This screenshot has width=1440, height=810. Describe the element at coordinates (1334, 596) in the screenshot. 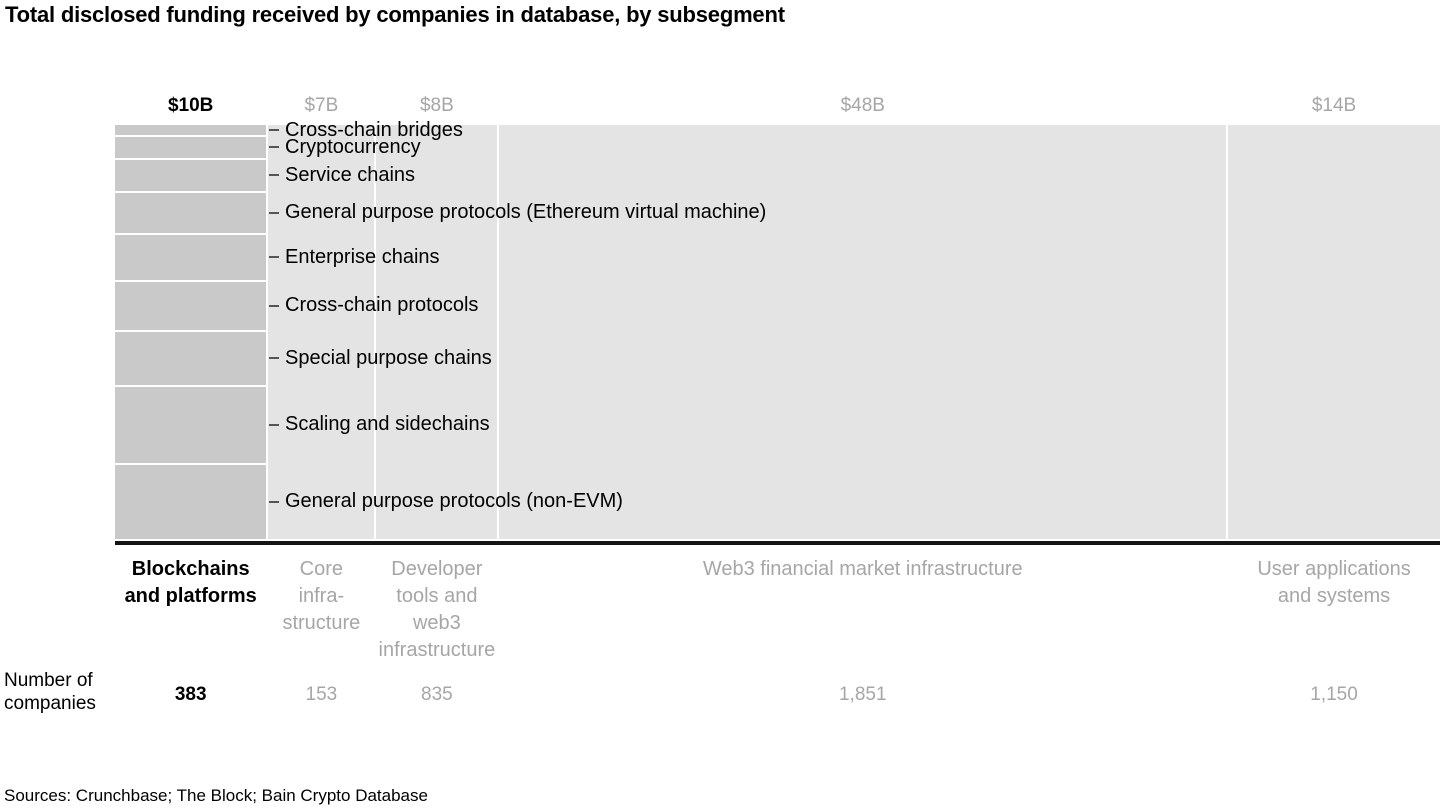

I see `category-label-line: and systems` at that location.